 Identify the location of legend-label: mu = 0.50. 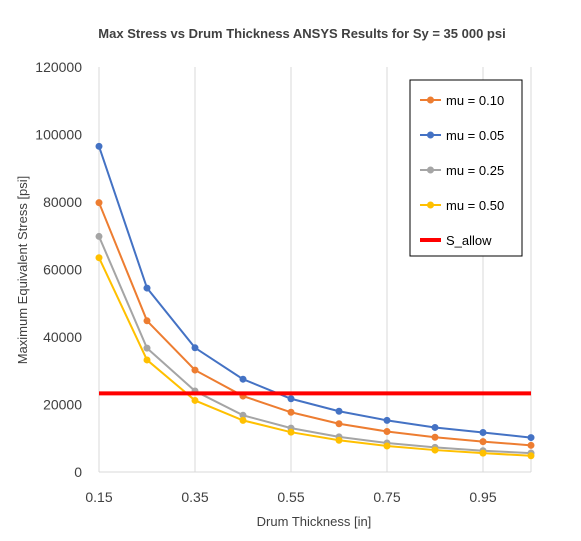
(475, 205).